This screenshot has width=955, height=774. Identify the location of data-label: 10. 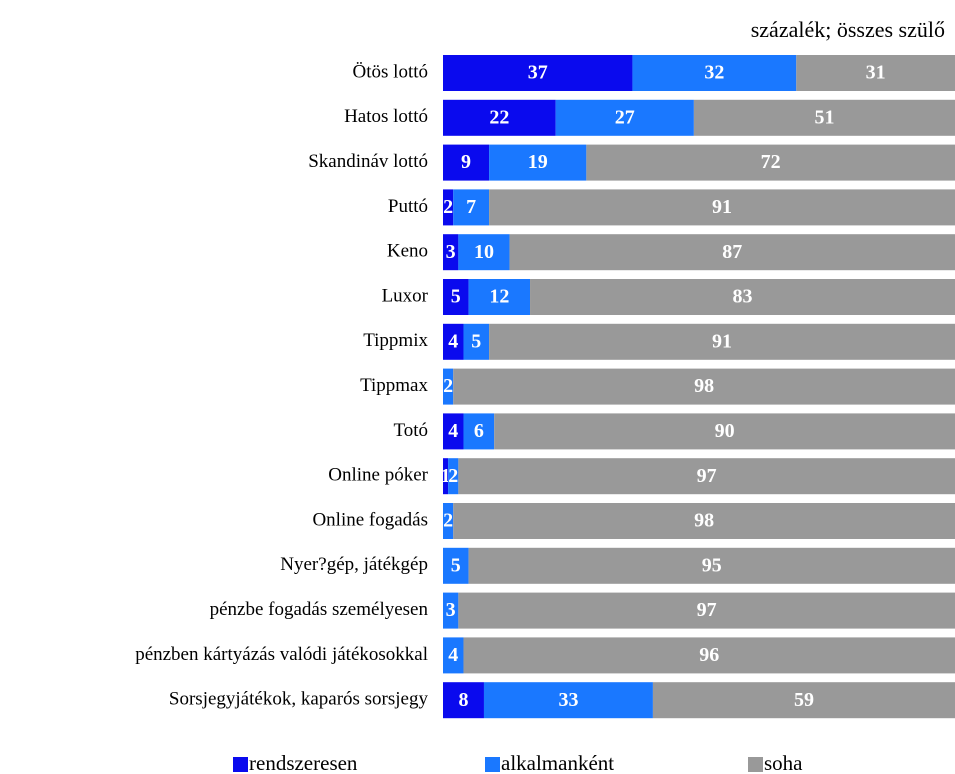
(484, 252).